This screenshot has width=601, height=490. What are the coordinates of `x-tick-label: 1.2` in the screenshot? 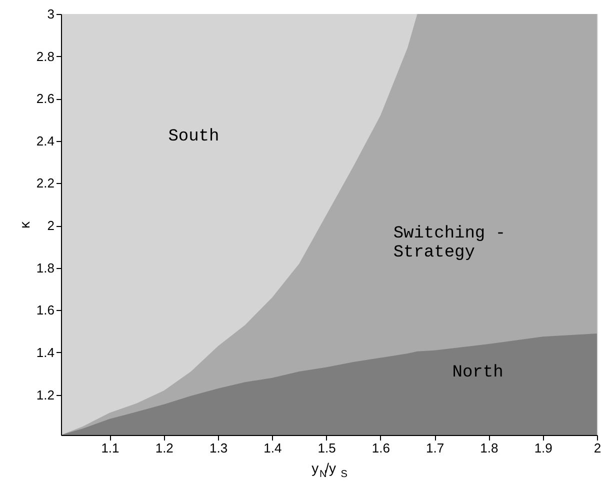 It's located at (164, 448).